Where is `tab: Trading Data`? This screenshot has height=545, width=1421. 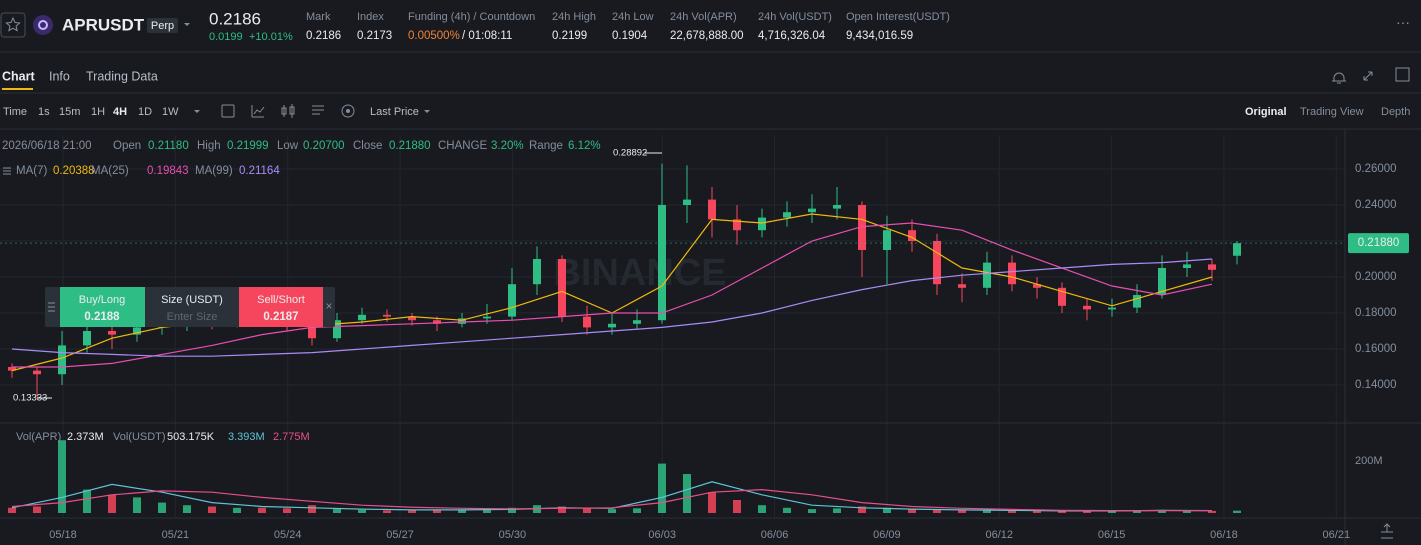 tab: Trading Data is located at coordinates (122, 76).